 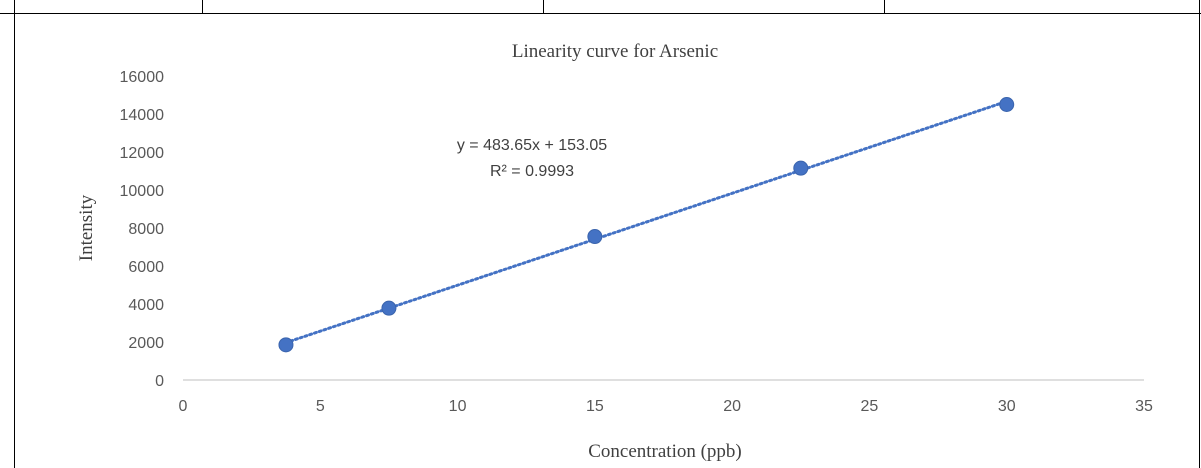 What do you see at coordinates (183, 406) in the screenshot?
I see `x-tick-label: 0` at bounding box center [183, 406].